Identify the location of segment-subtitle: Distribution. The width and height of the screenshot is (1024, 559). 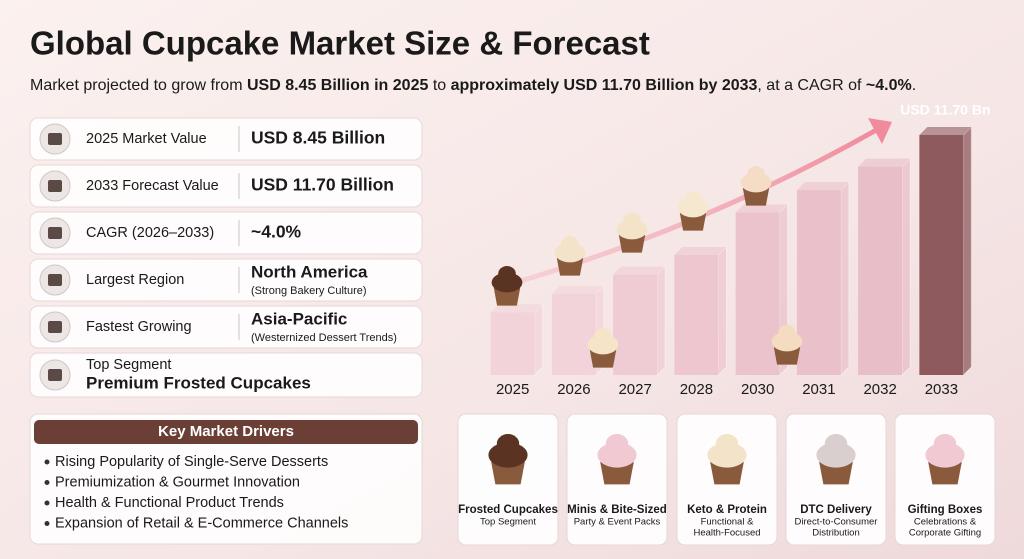
(836, 533).